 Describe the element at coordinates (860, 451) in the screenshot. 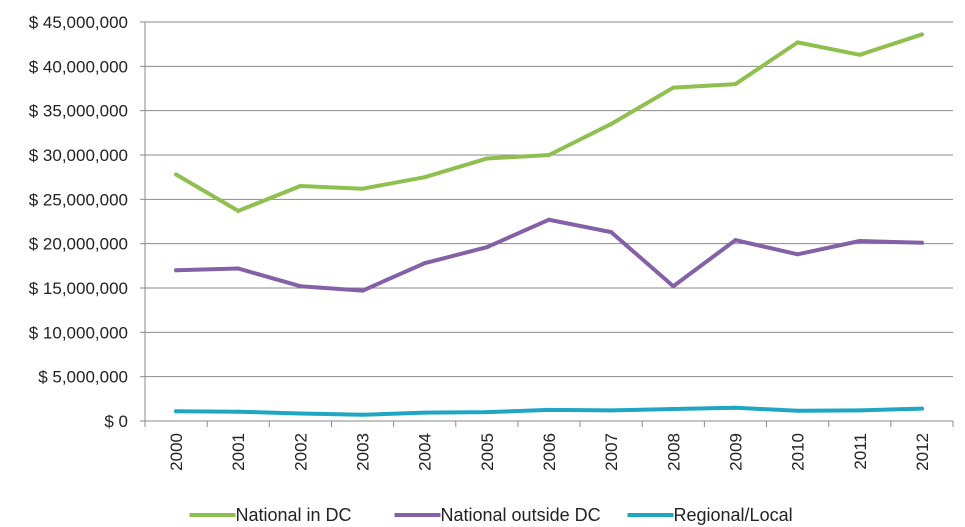

I see `x-tick-label: 2011` at that location.